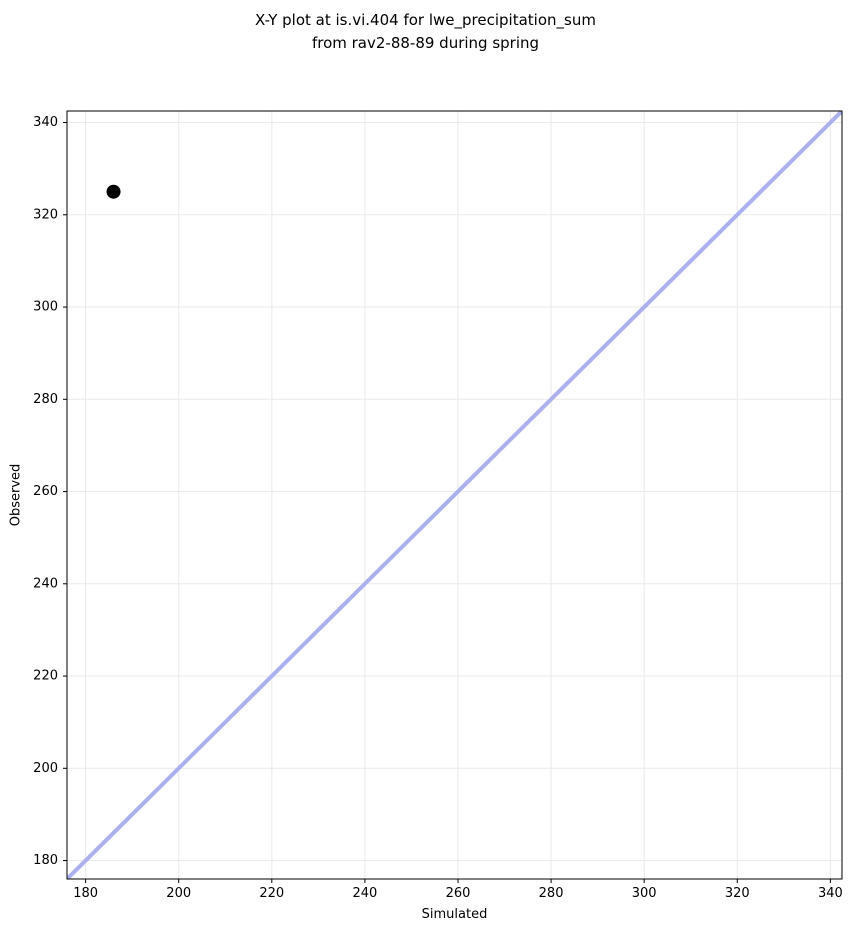  Describe the element at coordinates (45, 676) in the screenshot. I see `y-tick-label: 220` at that location.